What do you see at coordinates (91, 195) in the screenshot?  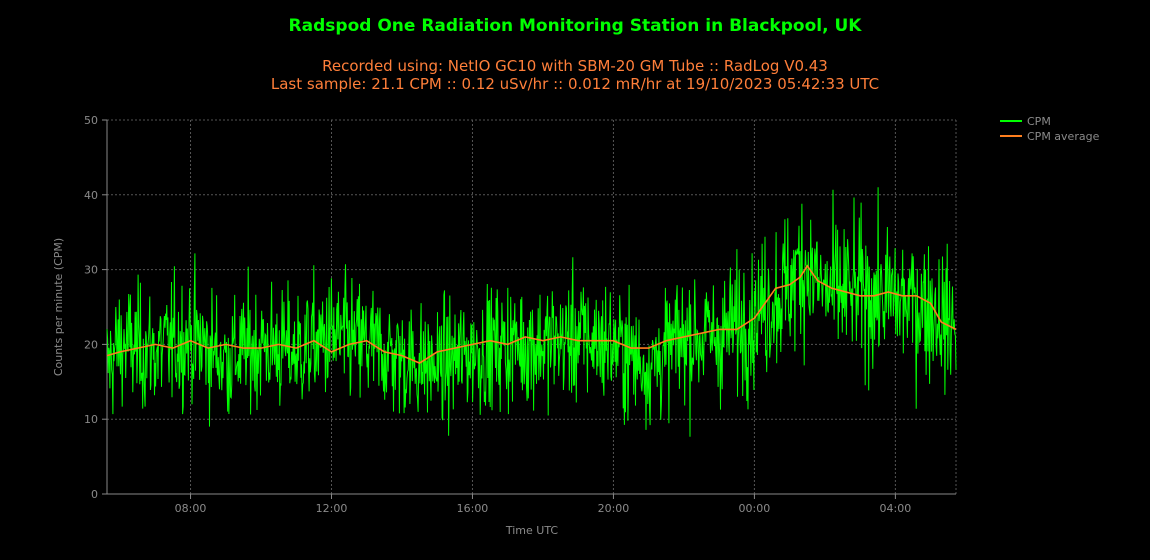 I see `y-tick-label: 40` at bounding box center [91, 195].